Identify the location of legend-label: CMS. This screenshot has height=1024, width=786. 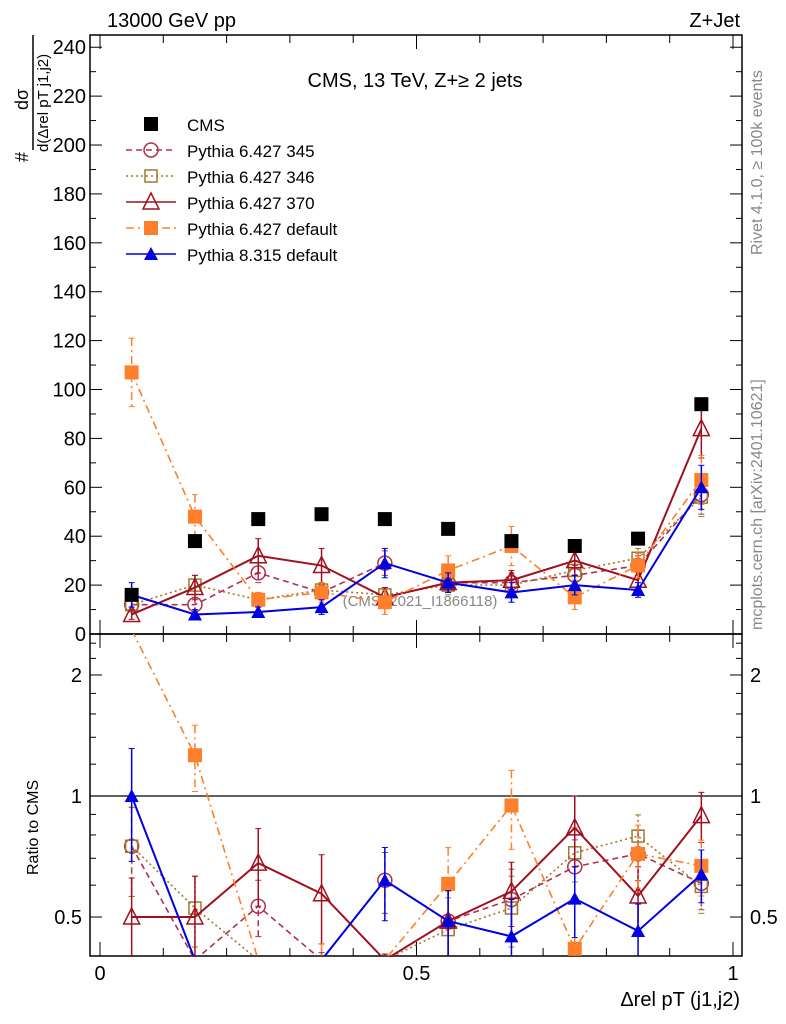
(206, 125).